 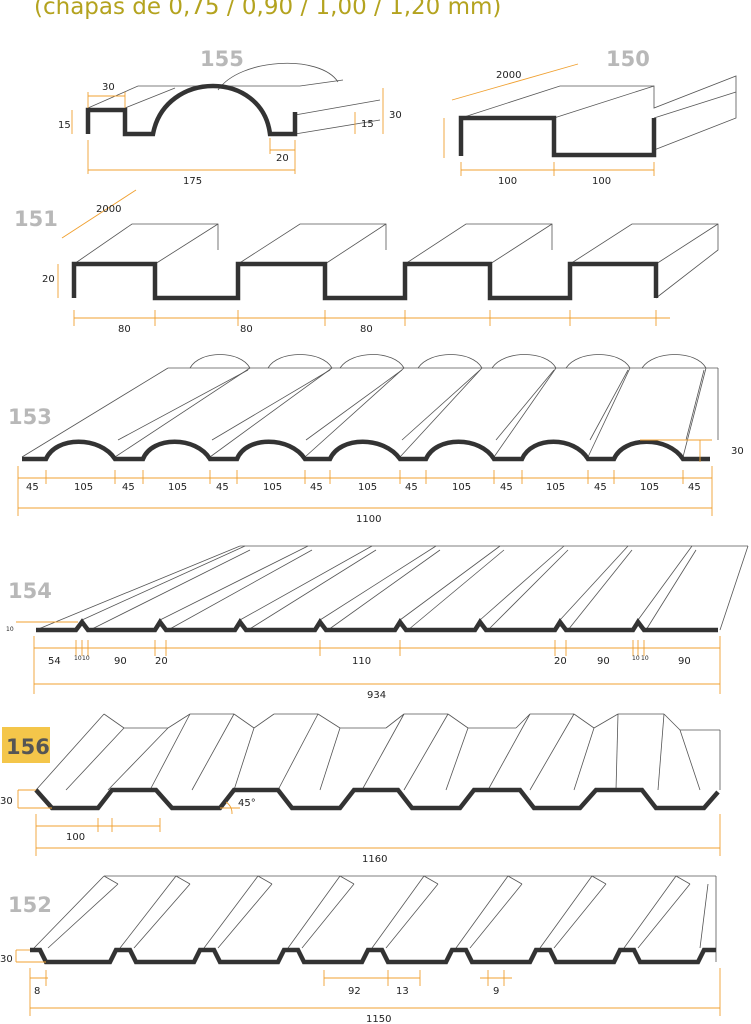 What do you see at coordinates (48, 279) in the screenshot?
I see `dim-151-20: 20` at bounding box center [48, 279].